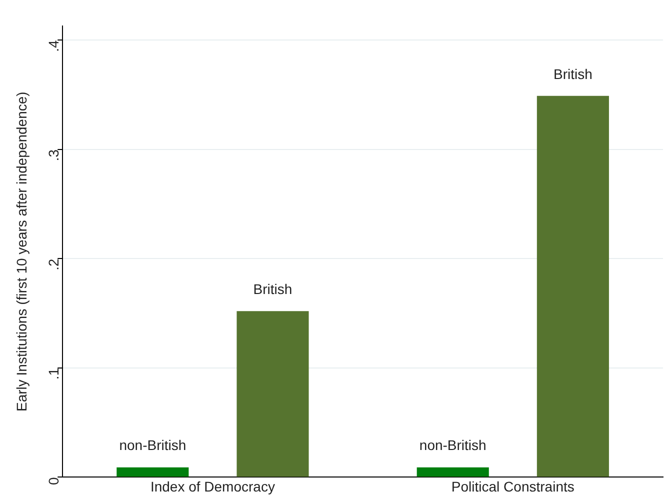 The image size is (671, 498). Describe the element at coordinates (272, 289) in the screenshot. I see `series-label: British` at that location.